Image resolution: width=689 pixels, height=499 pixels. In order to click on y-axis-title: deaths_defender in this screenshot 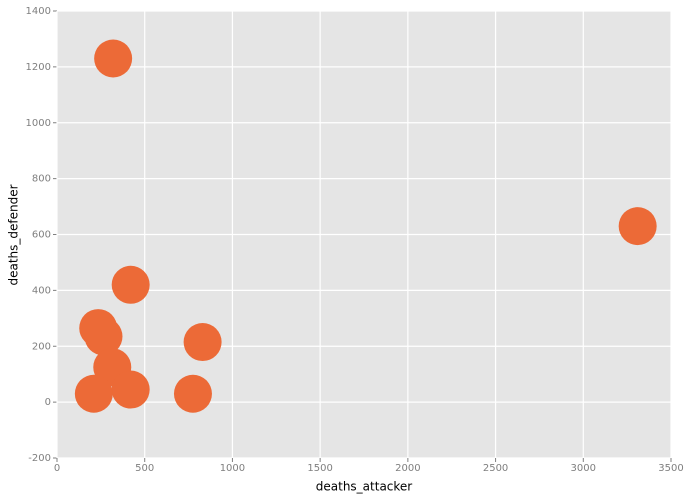, I will do `click(14, 234)`.